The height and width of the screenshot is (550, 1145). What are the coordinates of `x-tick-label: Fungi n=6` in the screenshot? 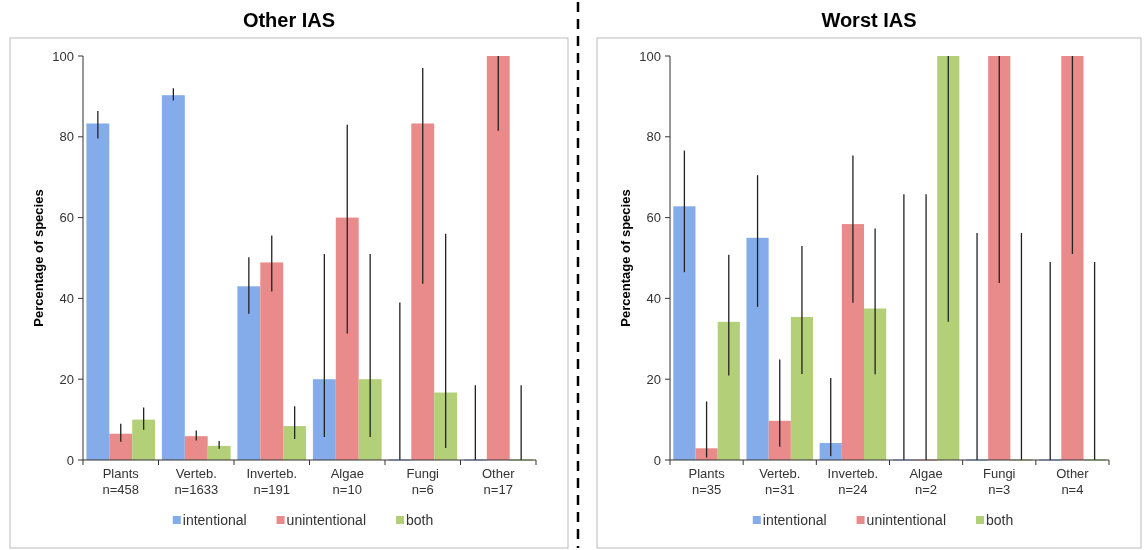 It's located at (423, 481).